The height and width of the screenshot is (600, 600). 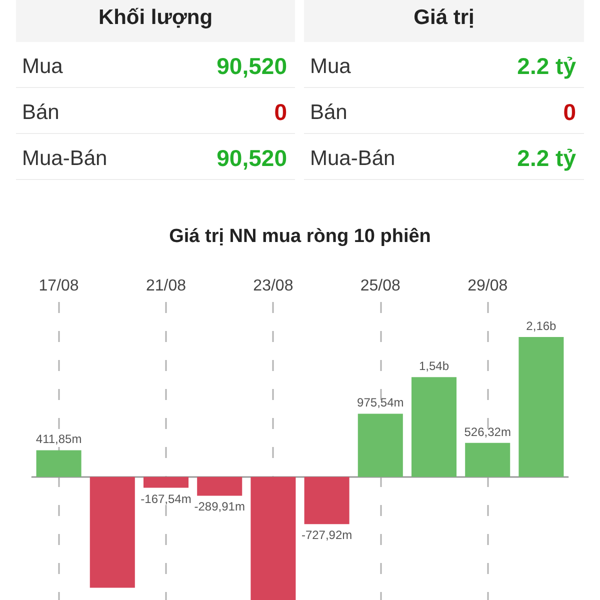 I want to click on text: Khối lượng, so click(x=155, y=18).